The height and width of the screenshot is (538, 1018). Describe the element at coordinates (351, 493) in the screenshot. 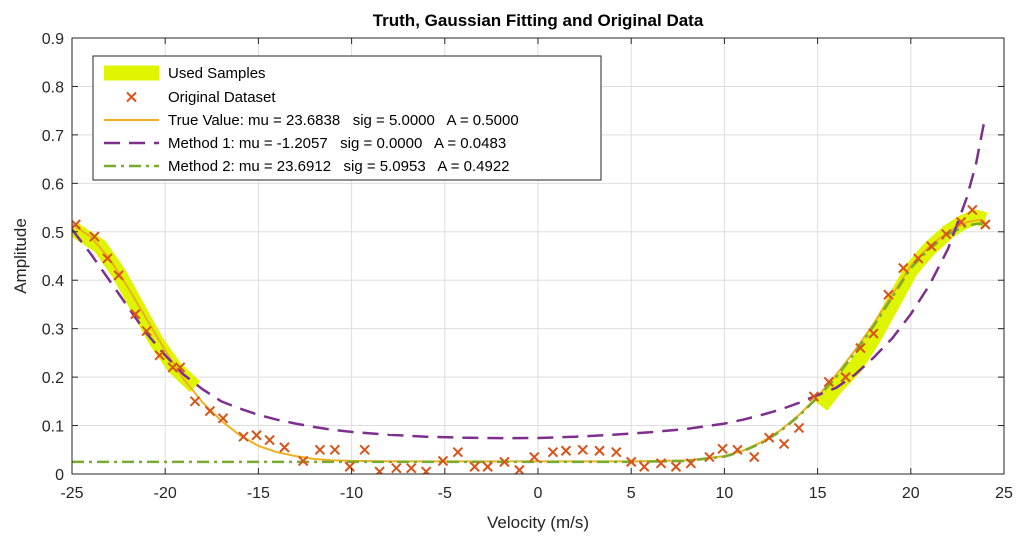

I see `x-tick-label: -10` at that location.